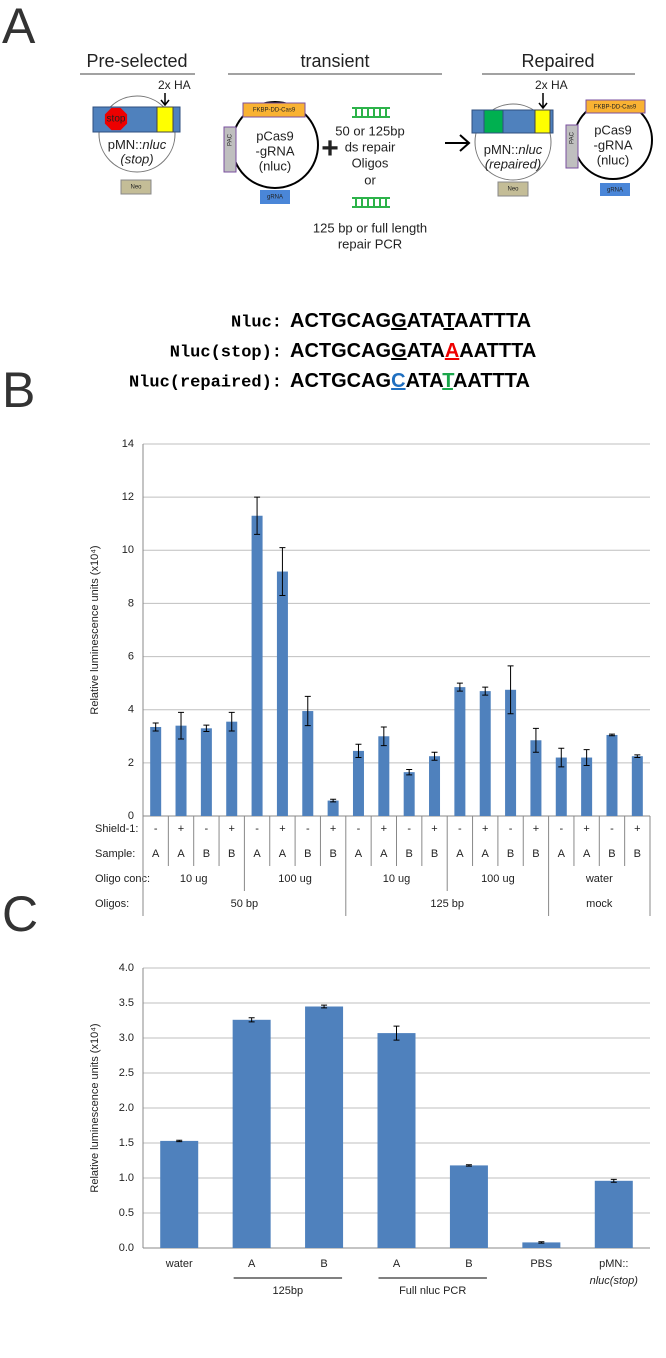 This screenshot has width=666, height=1358. What do you see at coordinates (275, 135) in the screenshot?
I see `plasmid-name: pCas9` at bounding box center [275, 135].